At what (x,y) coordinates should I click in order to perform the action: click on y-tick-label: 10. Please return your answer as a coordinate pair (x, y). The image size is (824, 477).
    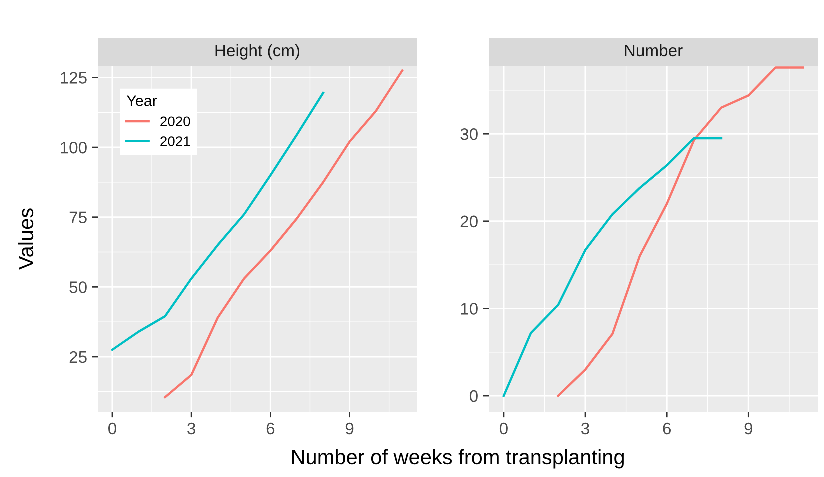
    Looking at the image, I should click on (469, 309).